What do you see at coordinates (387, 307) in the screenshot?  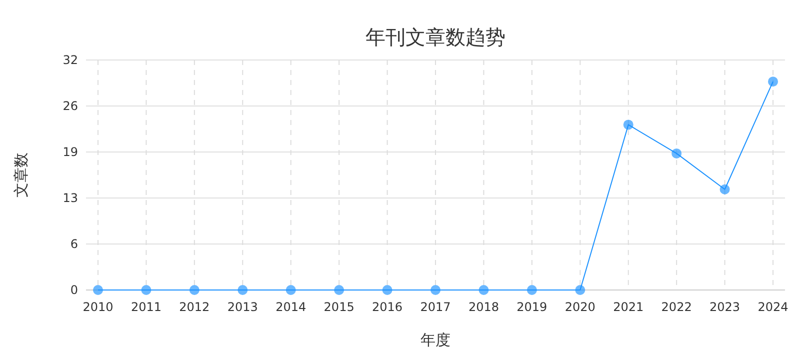 I see `x-tick-label: 2016` at bounding box center [387, 307].